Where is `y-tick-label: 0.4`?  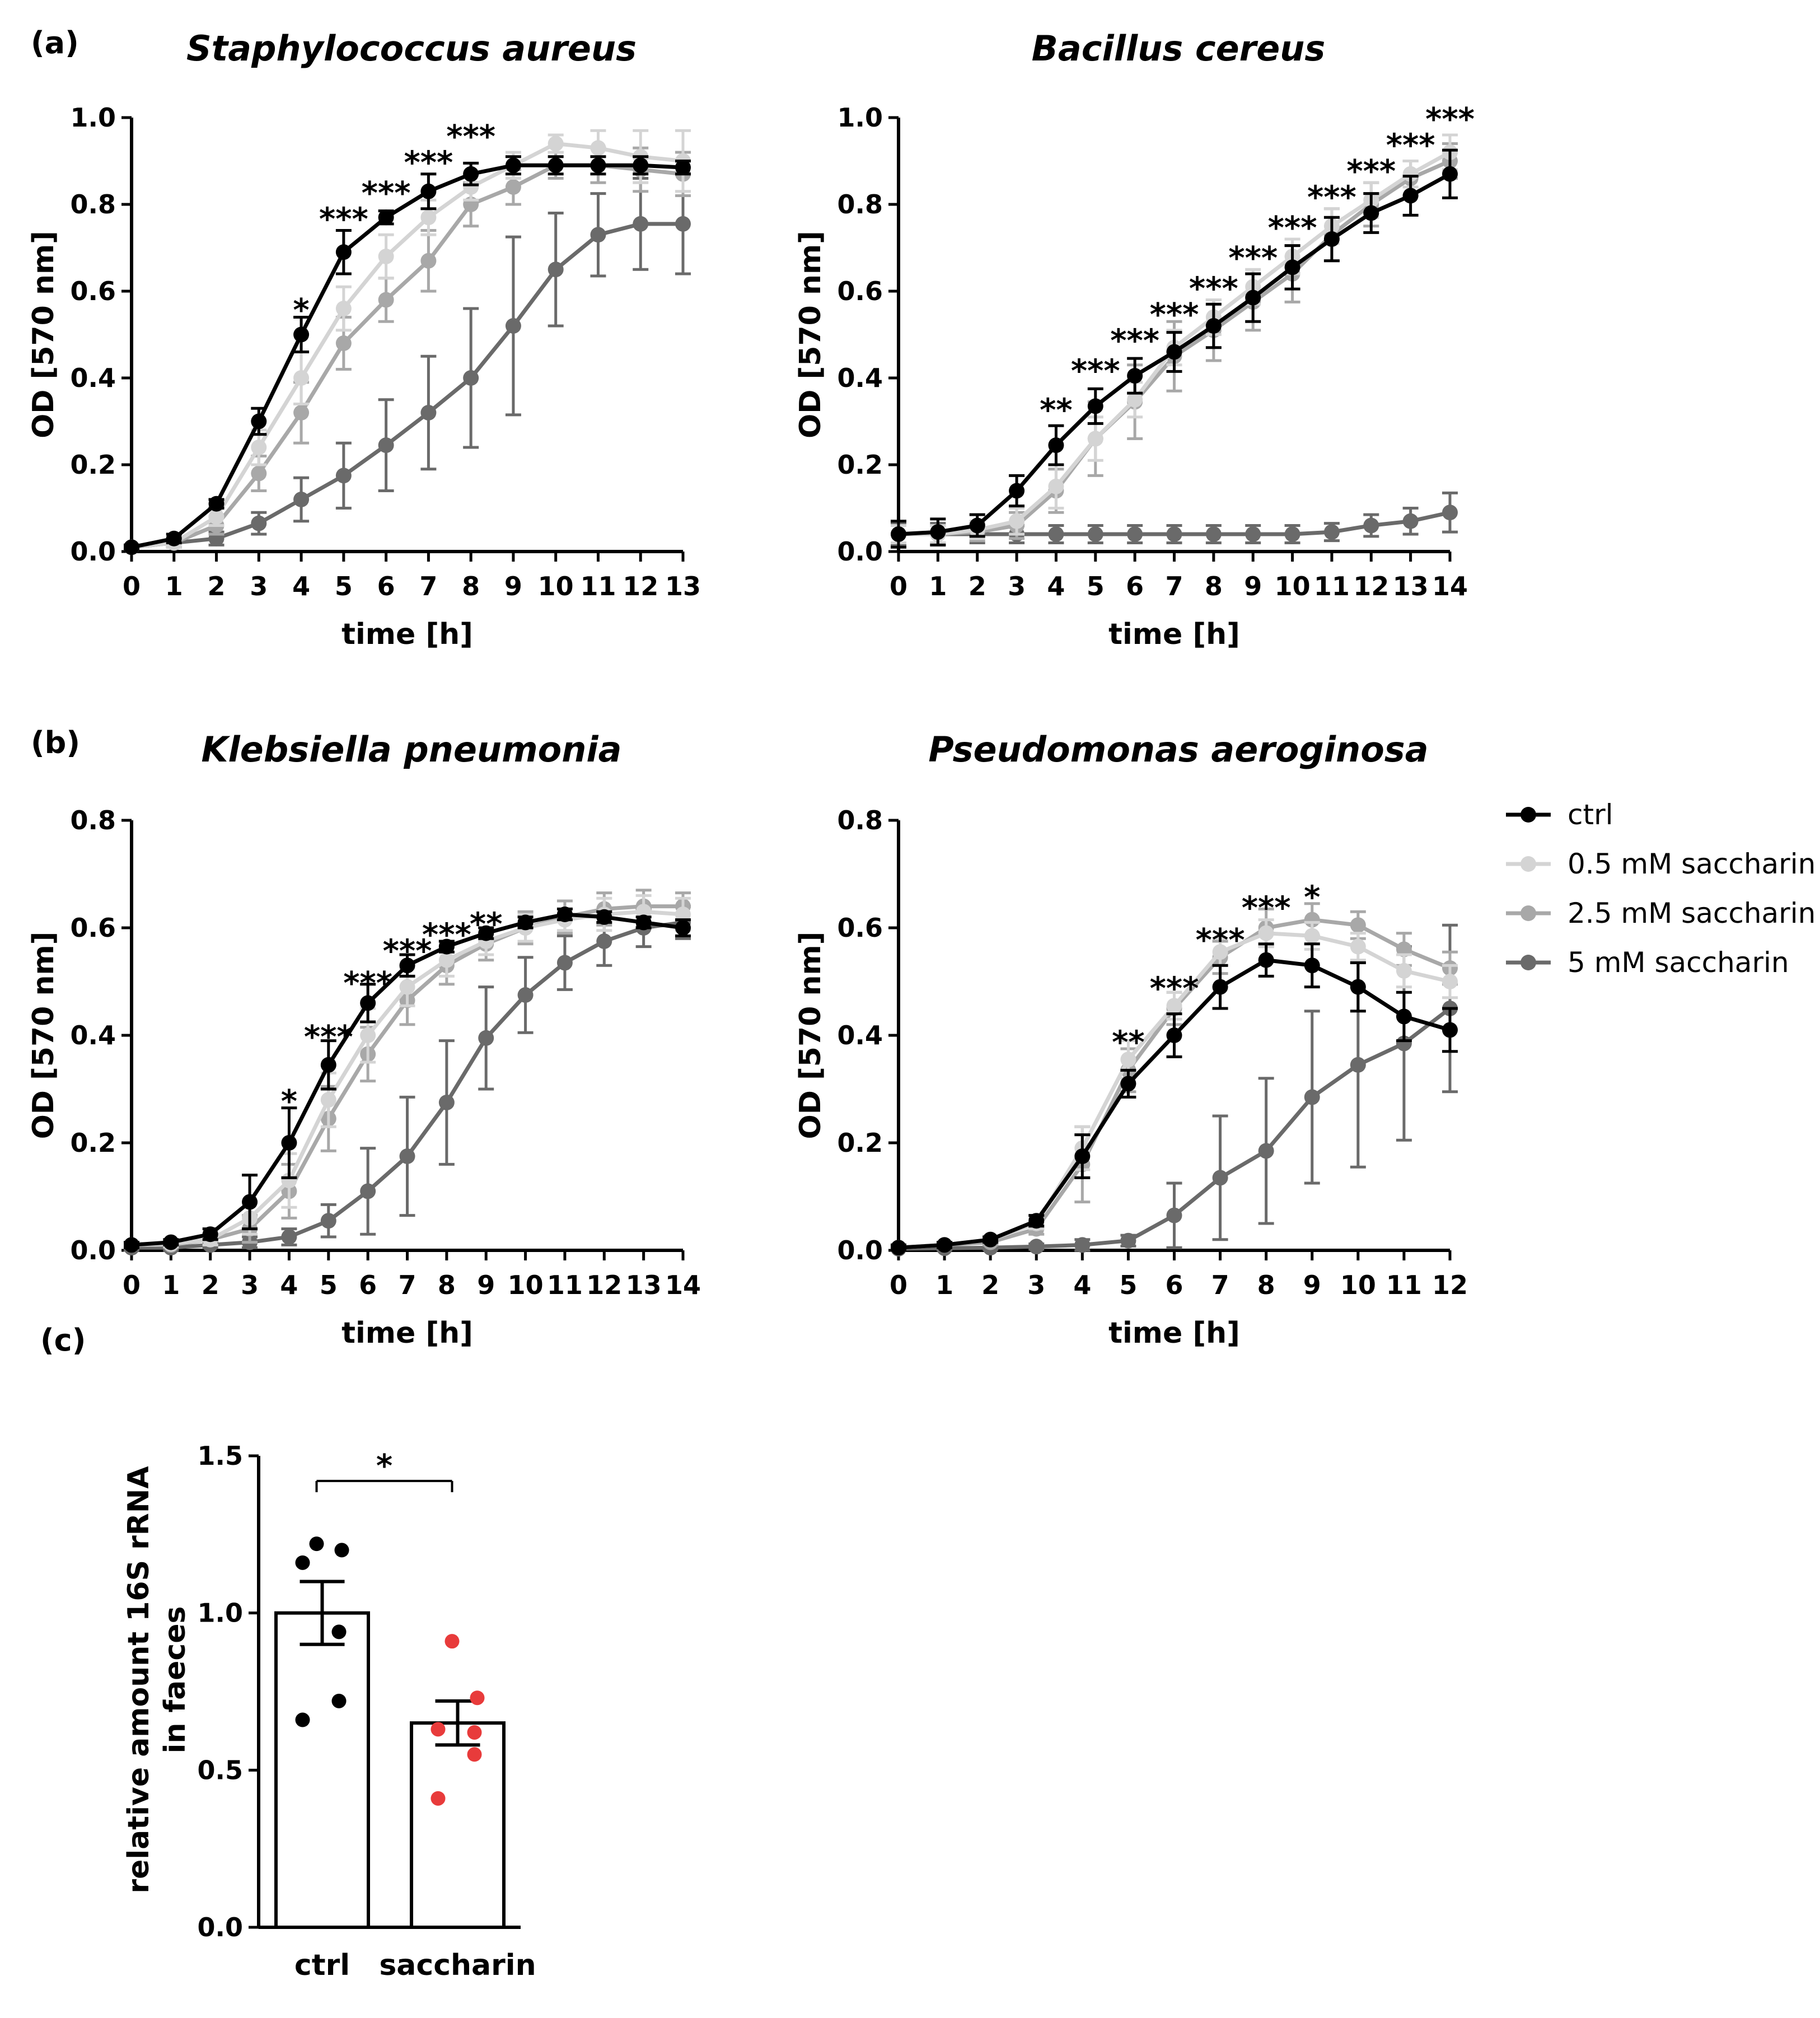 y-tick-label: 0.4 is located at coordinates (94, 1035).